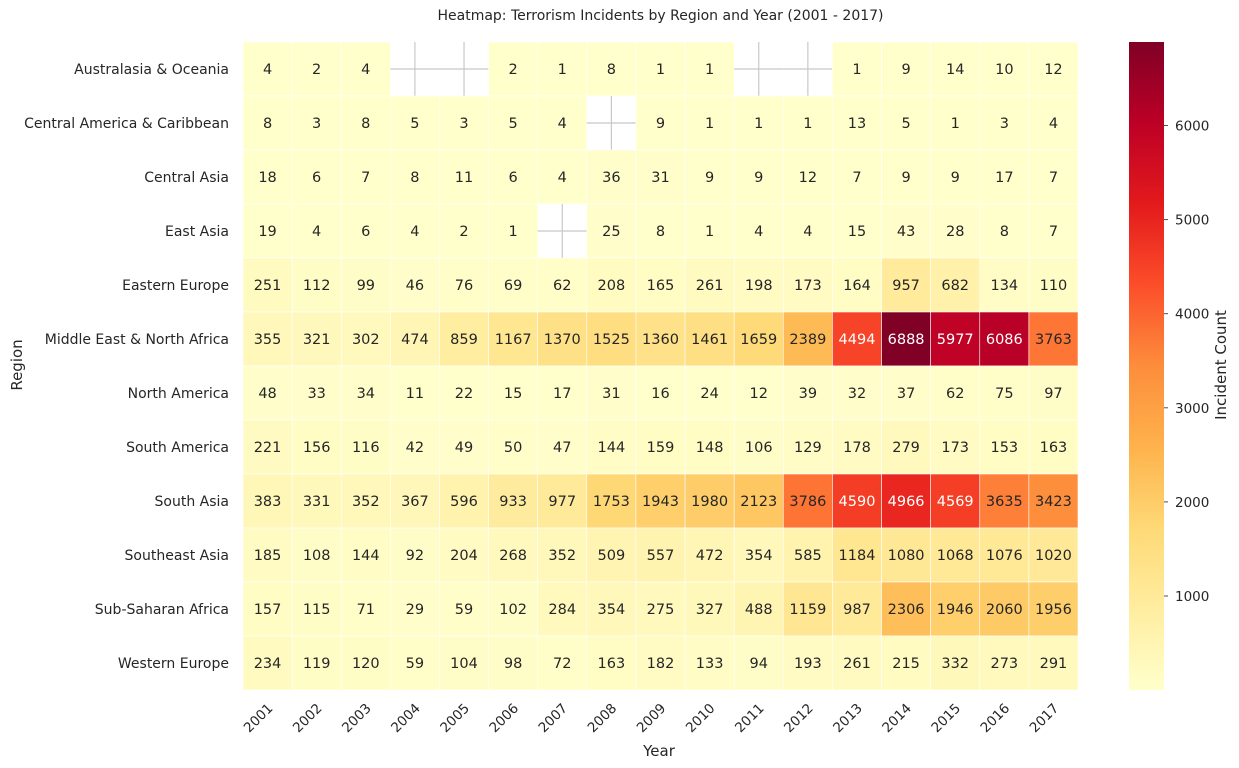 The image size is (1239, 768). I want to click on heatmap-cell-value: 1159, so click(807, 610).